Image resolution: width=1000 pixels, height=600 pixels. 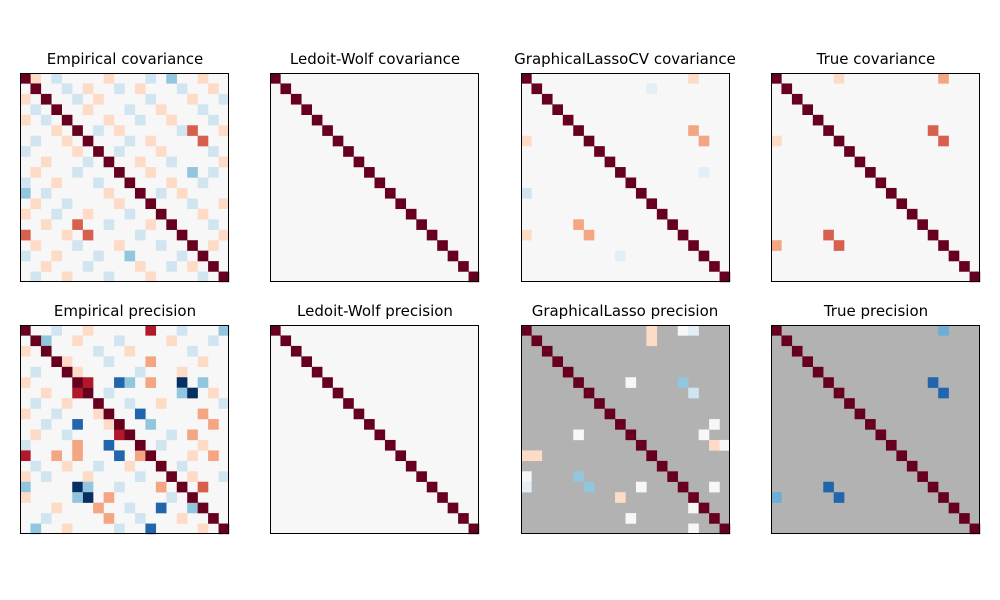 What do you see at coordinates (876, 178) in the screenshot?
I see `panel-true-covariance` at bounding box center [876, 178].